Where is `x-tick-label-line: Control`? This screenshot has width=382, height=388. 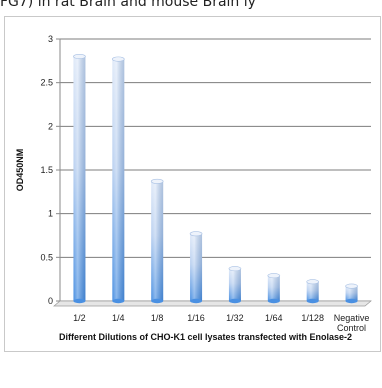 x-tick-label-line: Control is located at coordinates (351, 328).